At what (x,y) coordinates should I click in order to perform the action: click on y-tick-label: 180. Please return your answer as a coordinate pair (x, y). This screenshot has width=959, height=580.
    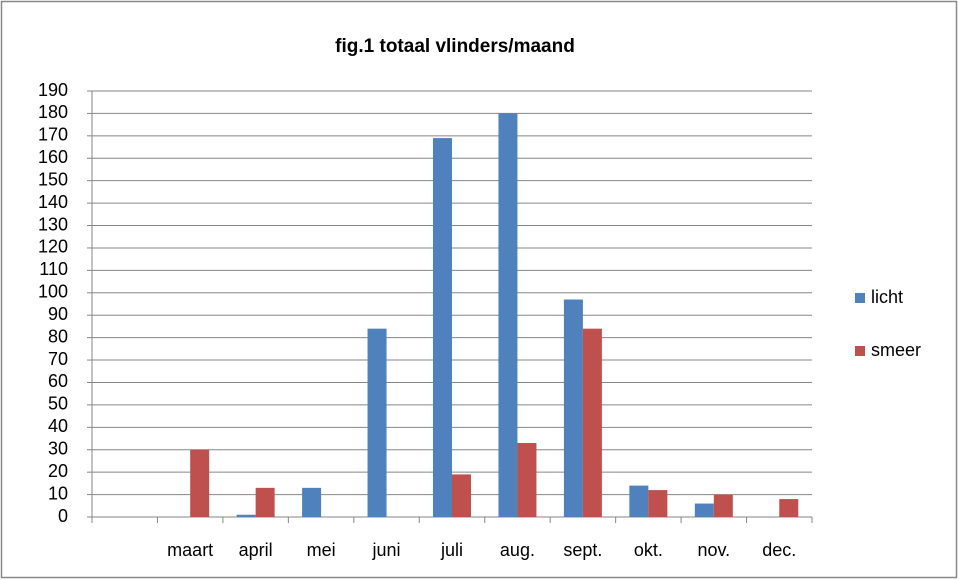
    Looking at the image, I should click on (53, 112).